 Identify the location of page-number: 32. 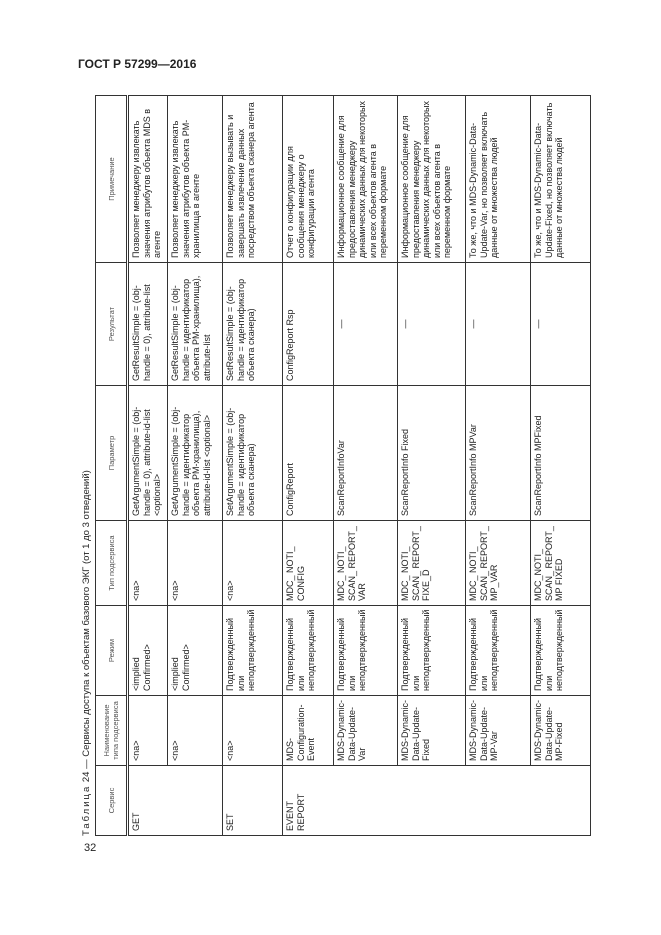
(90, 848).